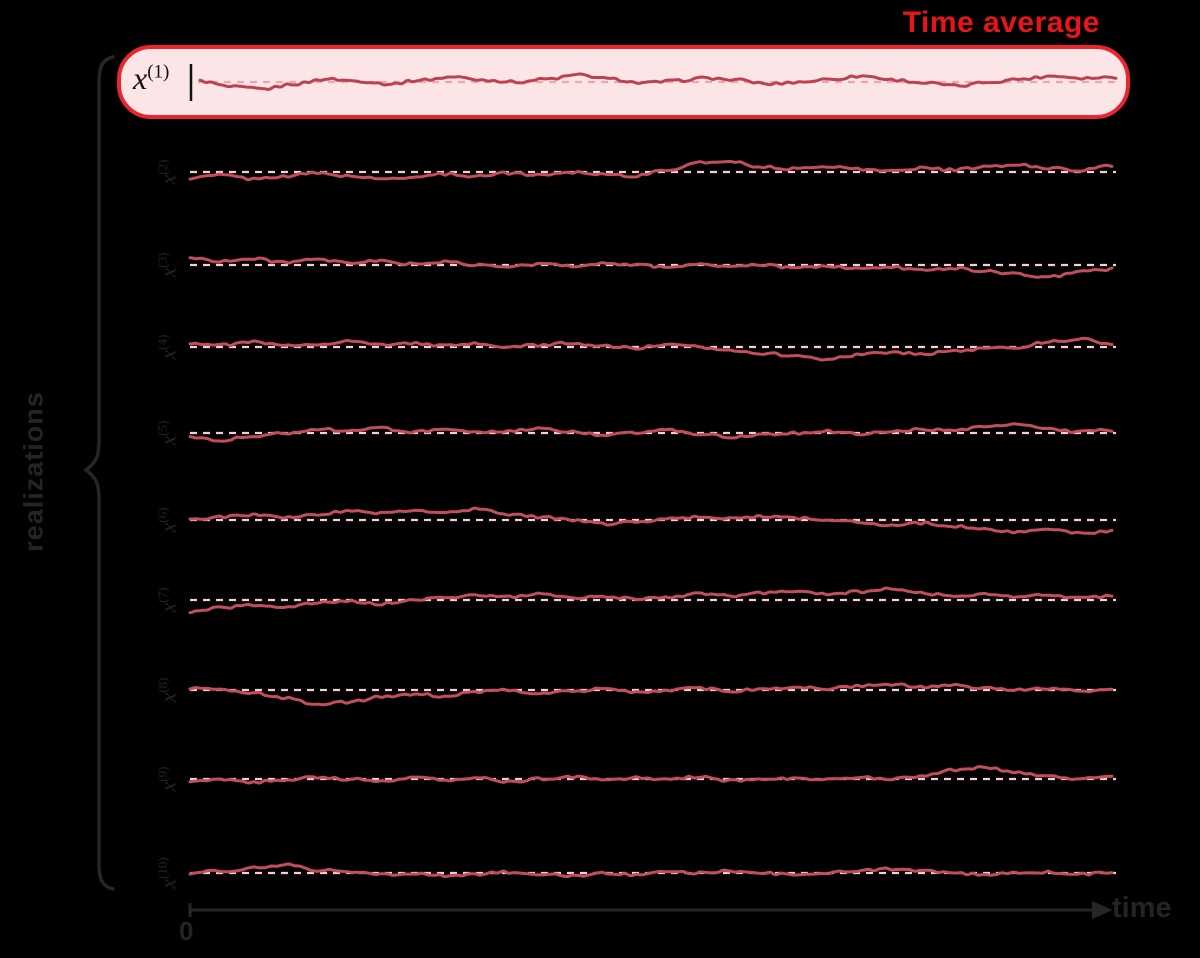 The image size is (1200, 958). I want to click on trace-x(7), so click(651, 600).